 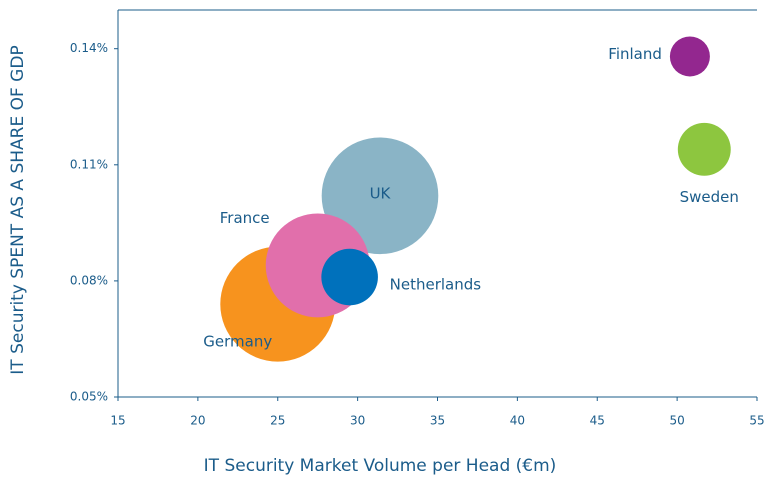 What do you see at coordinates (89, 164) in the screenshot?
I see `y-tick-label: 0.11%` at bounding box center [89, 164].